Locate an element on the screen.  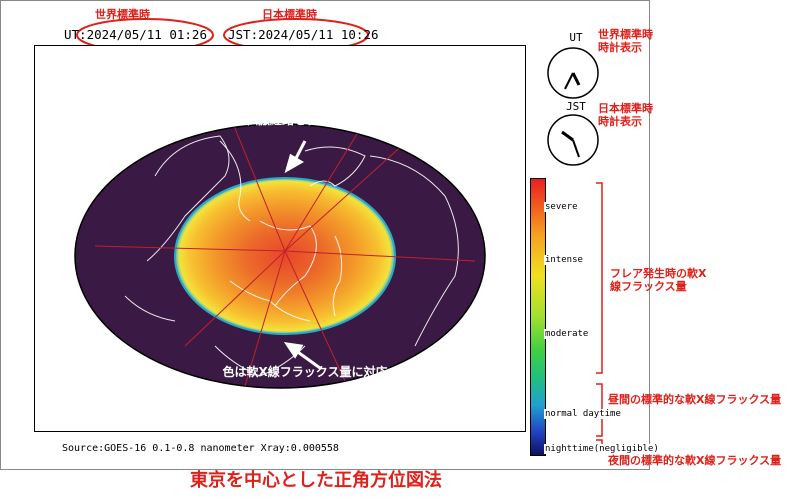
ut-clock-icon is located at coordinates (573, 73).